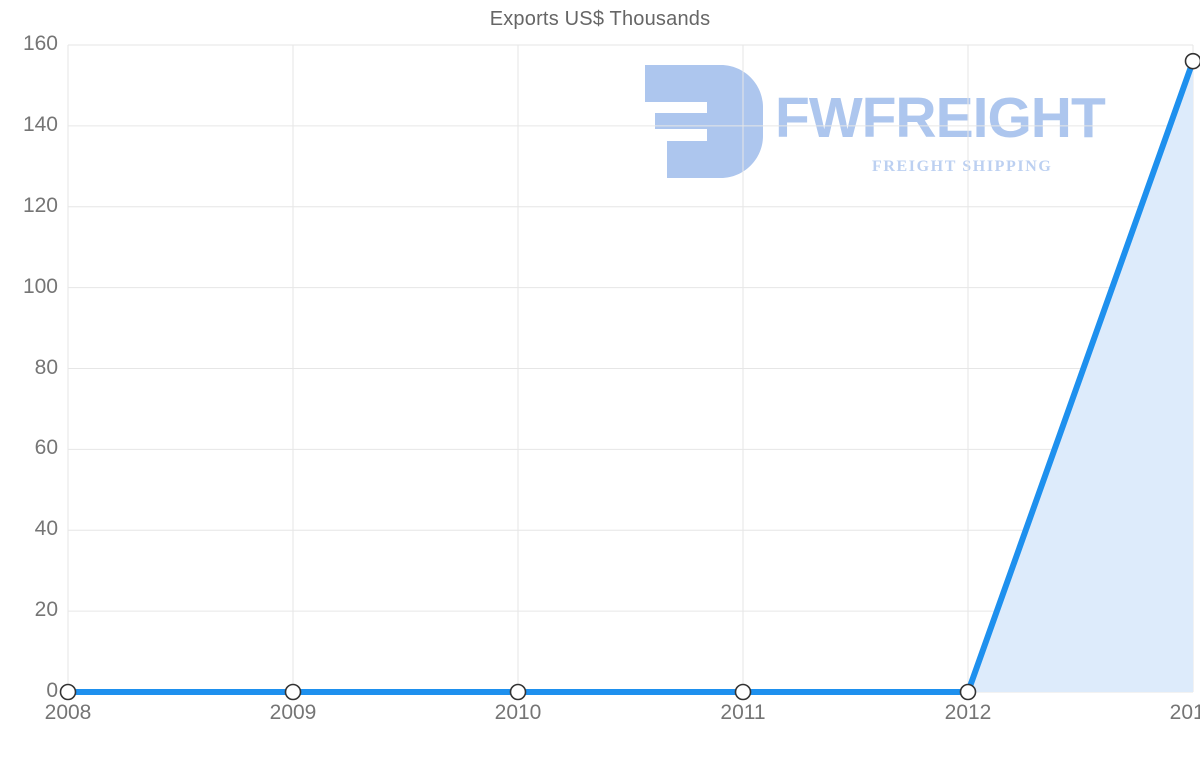 This screenshot has width=1200, height=763. Describe the element at coordinates (40, 43) in the screenshot. I see `y-axis-tick-label: 160` at that location.